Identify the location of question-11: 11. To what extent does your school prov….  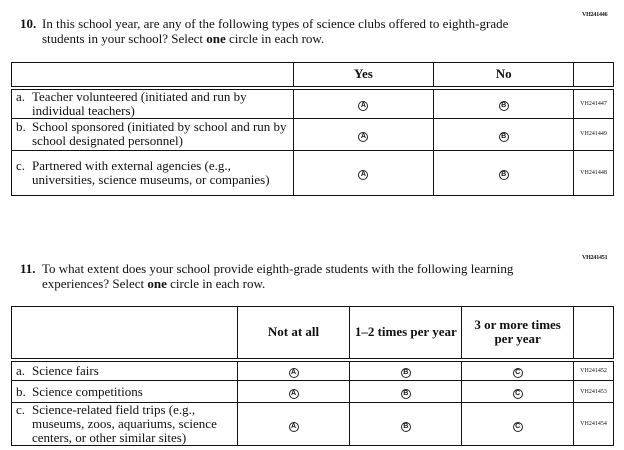
(280, 276).